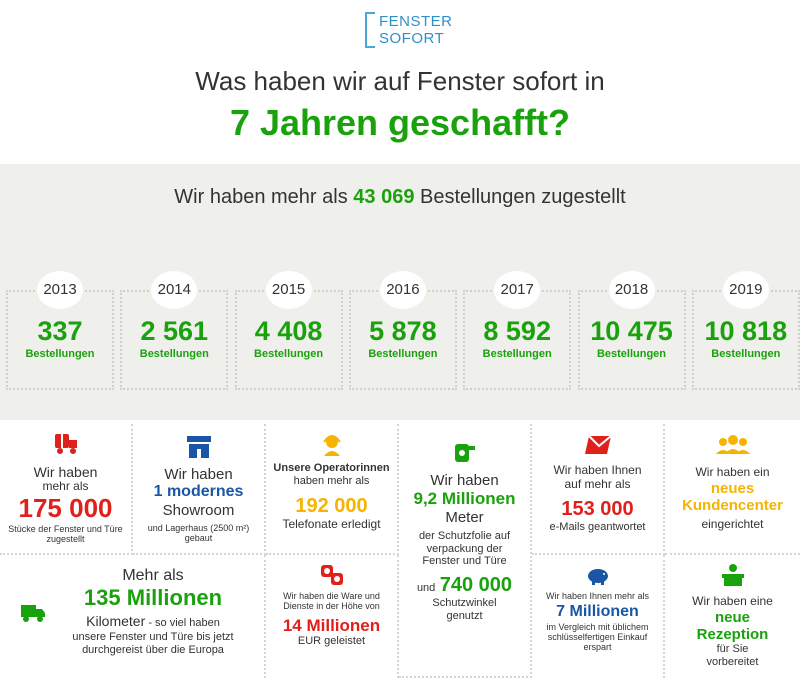  What do you see at coordinates (402, 290) in the screenshot?
I see `year-label: 2016` at bounding box center [402, 290].